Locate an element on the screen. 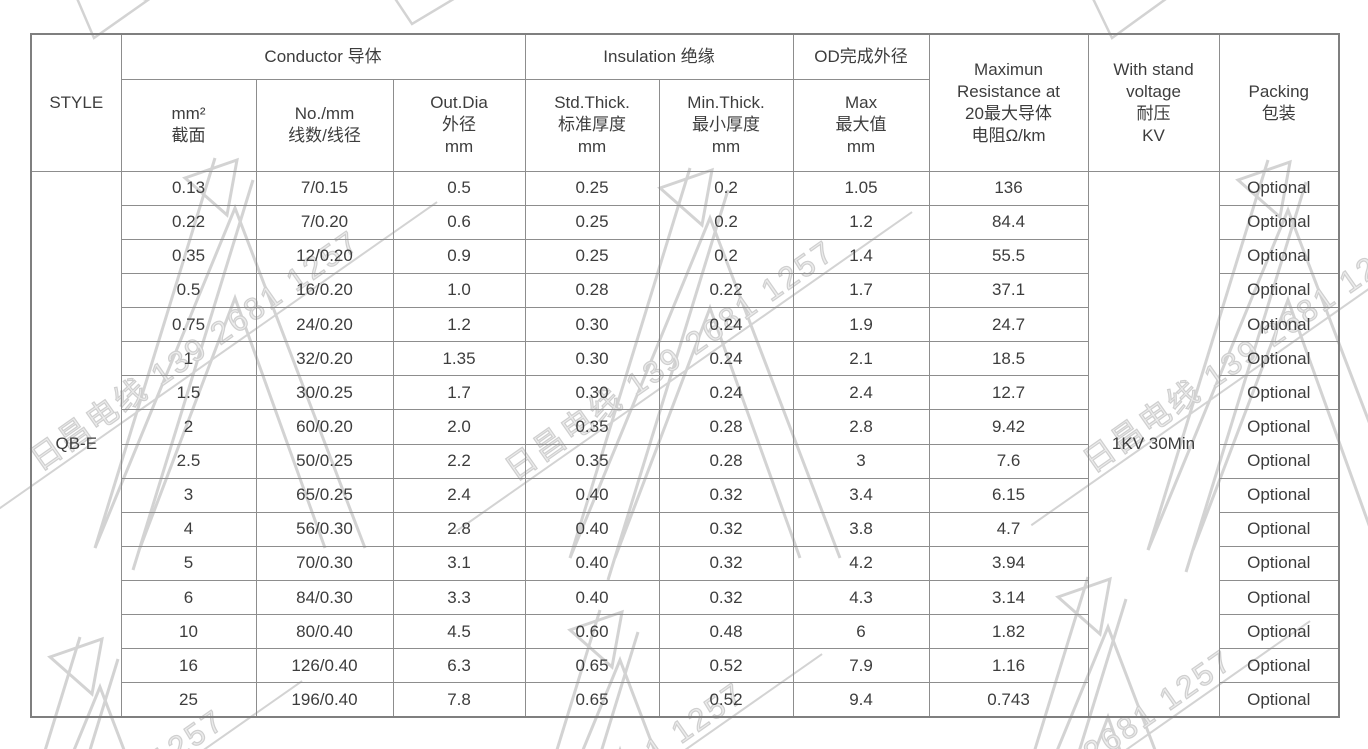  table-cell: 60/0.20 is located at coordinates (324, 427).